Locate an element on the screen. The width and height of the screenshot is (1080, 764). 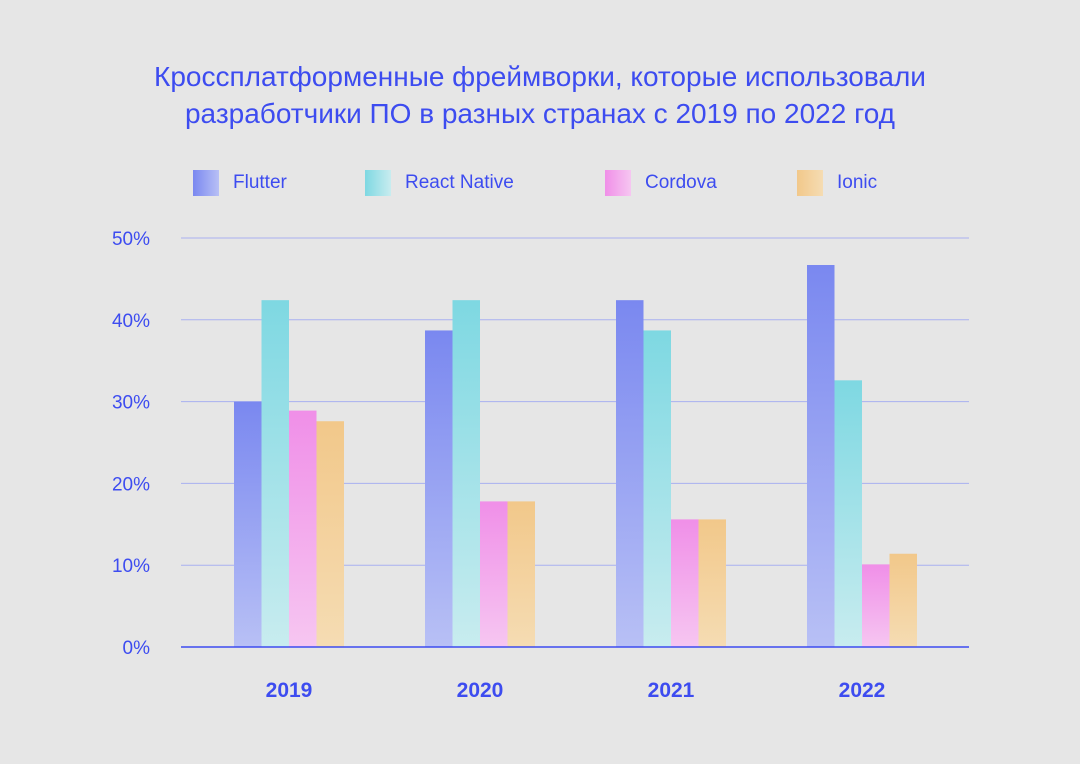
legend-label-flutter: Flutter is located at coordinates (260, 182).